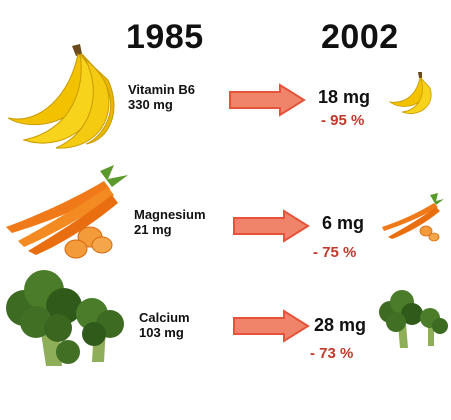 The height and width of the screenshot is (420, 451). Describe the element at coordinates (61, 96) in the screenshot. I see `banana-icon` at that location.